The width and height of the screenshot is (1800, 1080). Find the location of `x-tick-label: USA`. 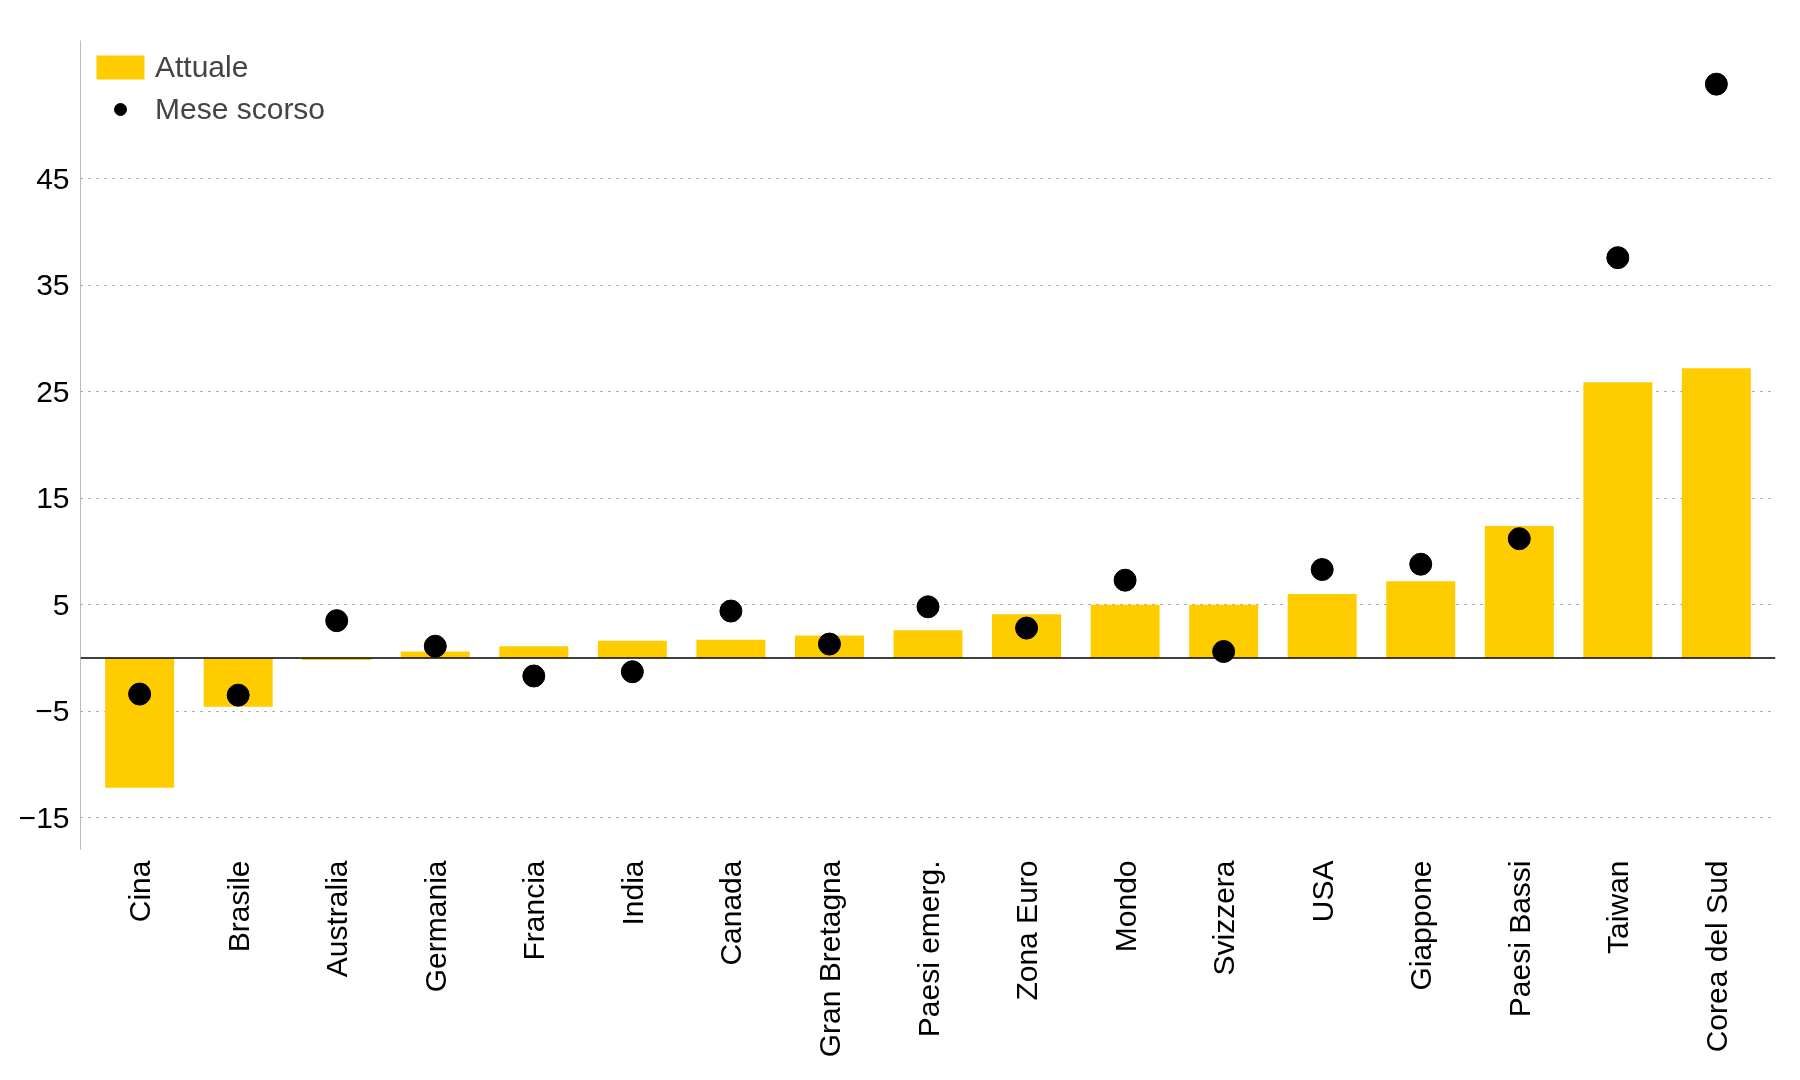

x-tick-label: USA is located at coordinates (1322, 891).